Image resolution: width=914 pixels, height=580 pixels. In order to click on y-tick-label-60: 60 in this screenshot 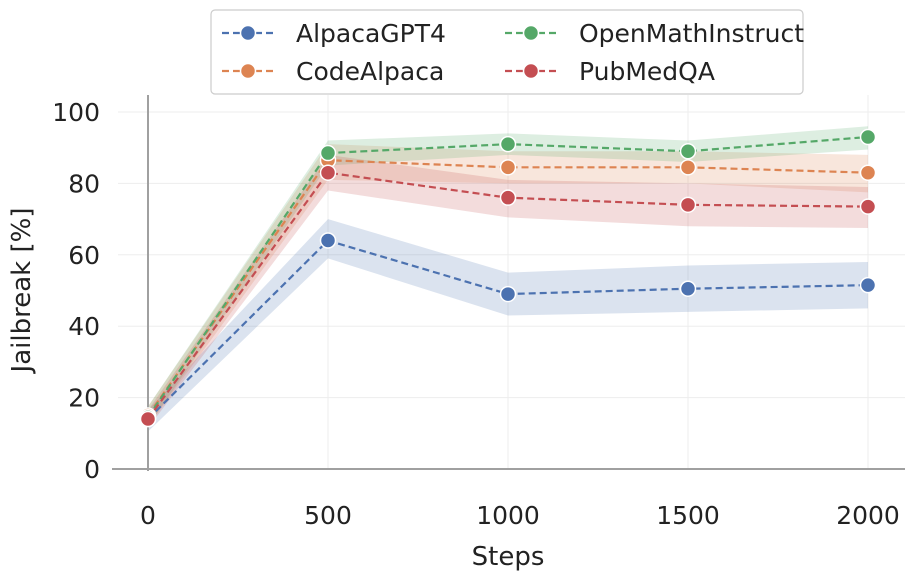, I will do `click(84, 255)`.